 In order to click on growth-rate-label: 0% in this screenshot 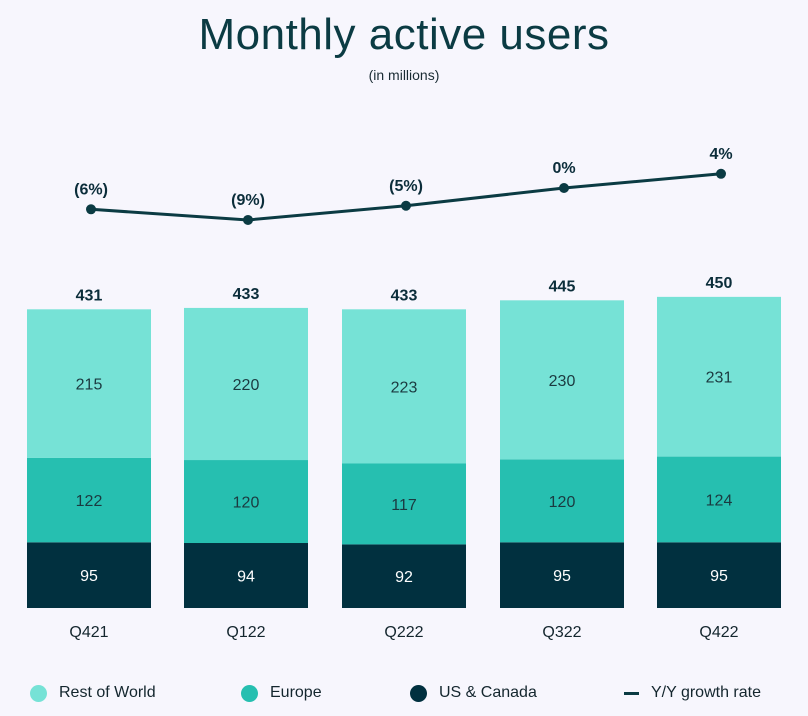, I will do `click(563, 168)`.